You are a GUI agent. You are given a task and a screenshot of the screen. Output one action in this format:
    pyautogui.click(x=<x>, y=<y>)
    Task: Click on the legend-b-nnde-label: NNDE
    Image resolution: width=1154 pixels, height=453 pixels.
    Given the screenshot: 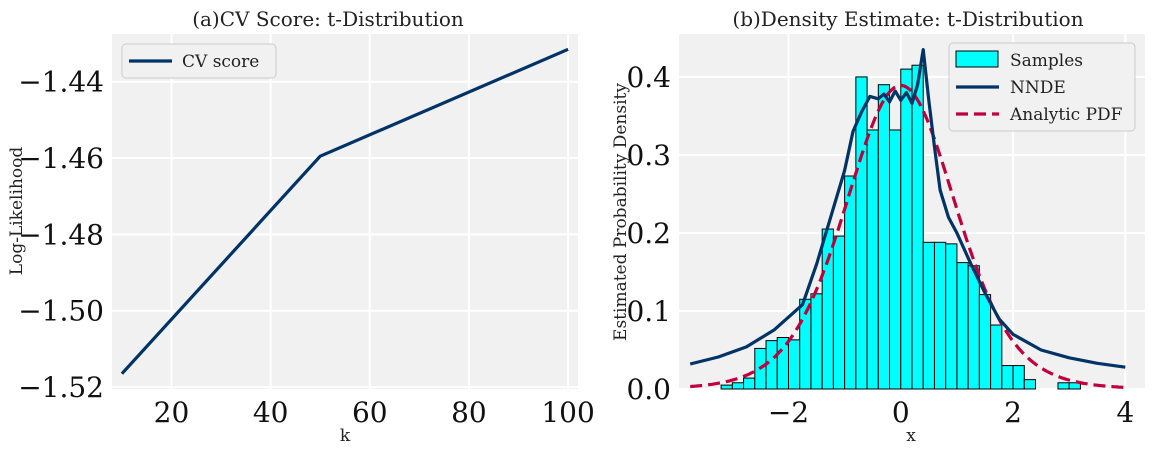 What is the action you would take?
    pyautogui.click(x=1038, y=88)
    